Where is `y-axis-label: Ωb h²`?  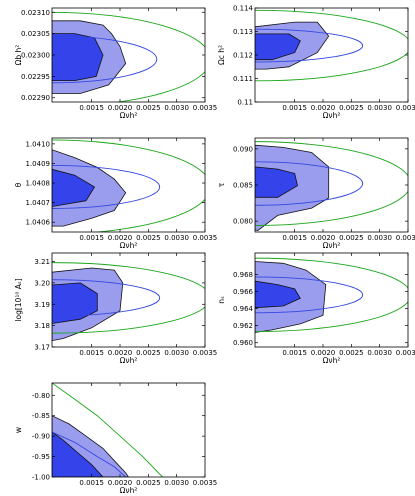 y-axis-label: Ωb h² is located at coordinates (18, 55).